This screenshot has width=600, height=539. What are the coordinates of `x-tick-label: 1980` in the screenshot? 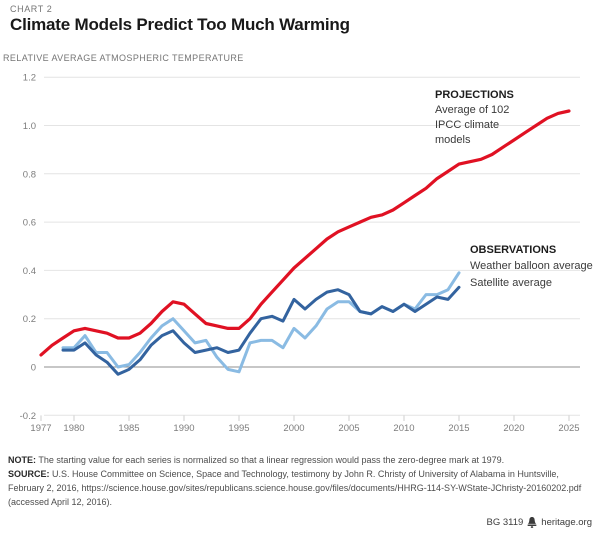 It's located at (73, 428).